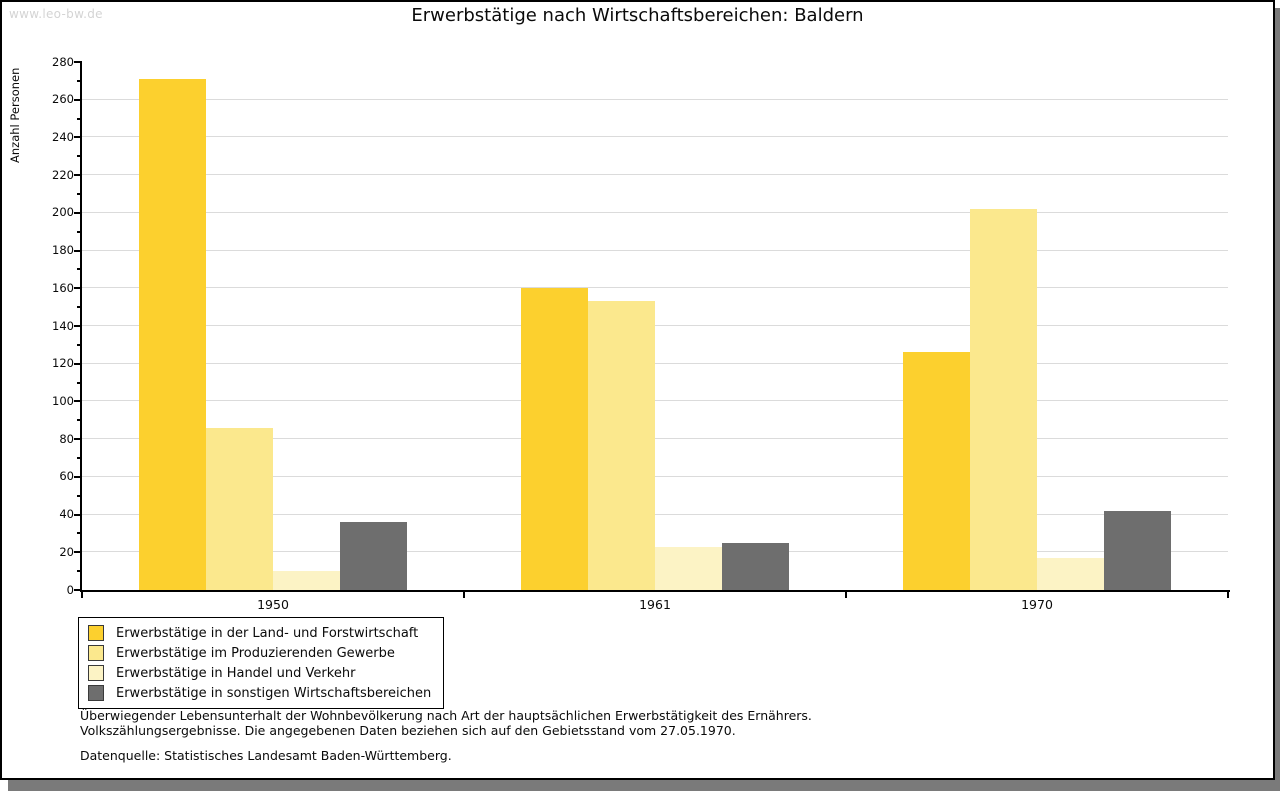 This screenshot has width=1280, height=791. What do you see at coordinates (66, 551) in the screenshot?
I see `y-tick-label: 20` at bounding box center [66, 551].